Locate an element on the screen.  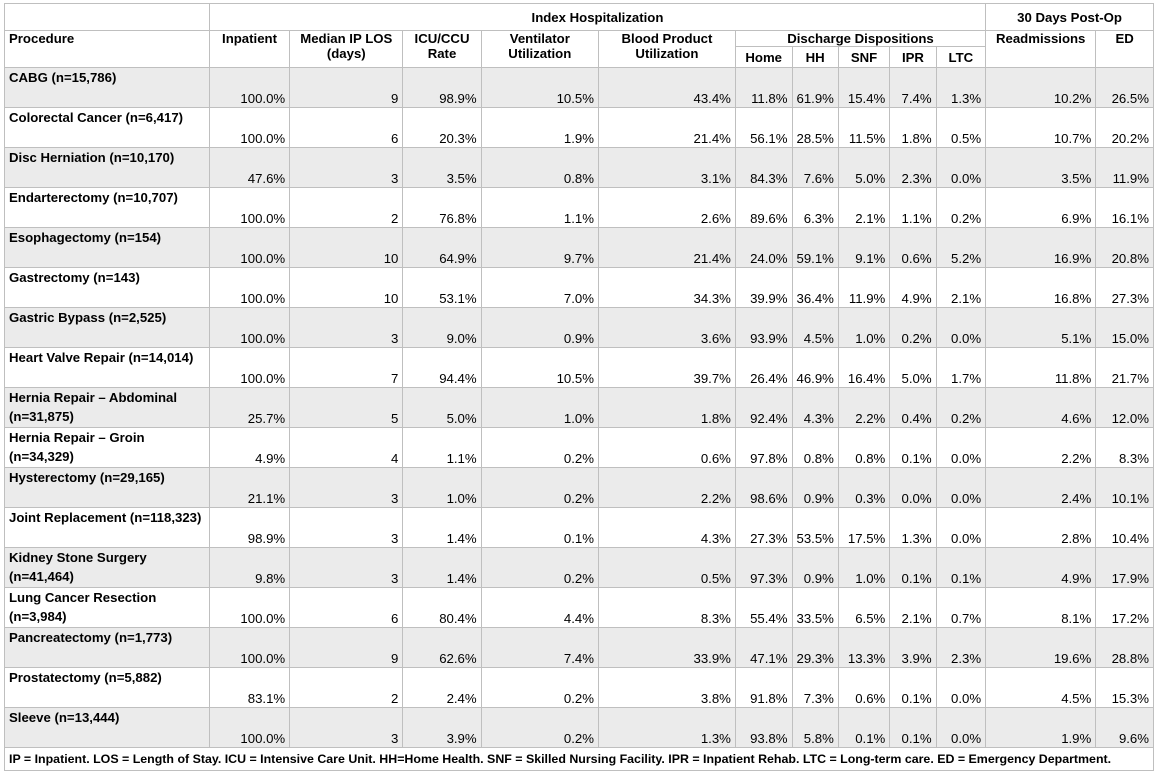
blood-product-header: Blood Product Utilization is located at coordinates (666, 49).